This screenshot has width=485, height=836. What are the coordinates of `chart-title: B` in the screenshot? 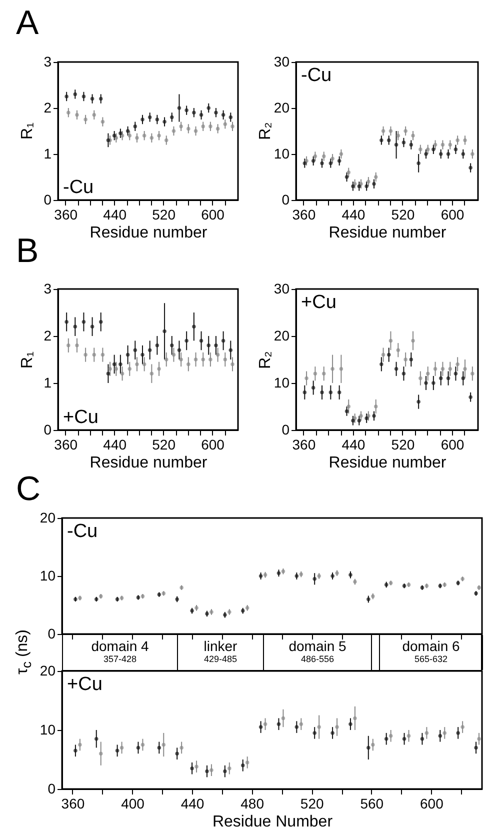 It's located at (27, 251).